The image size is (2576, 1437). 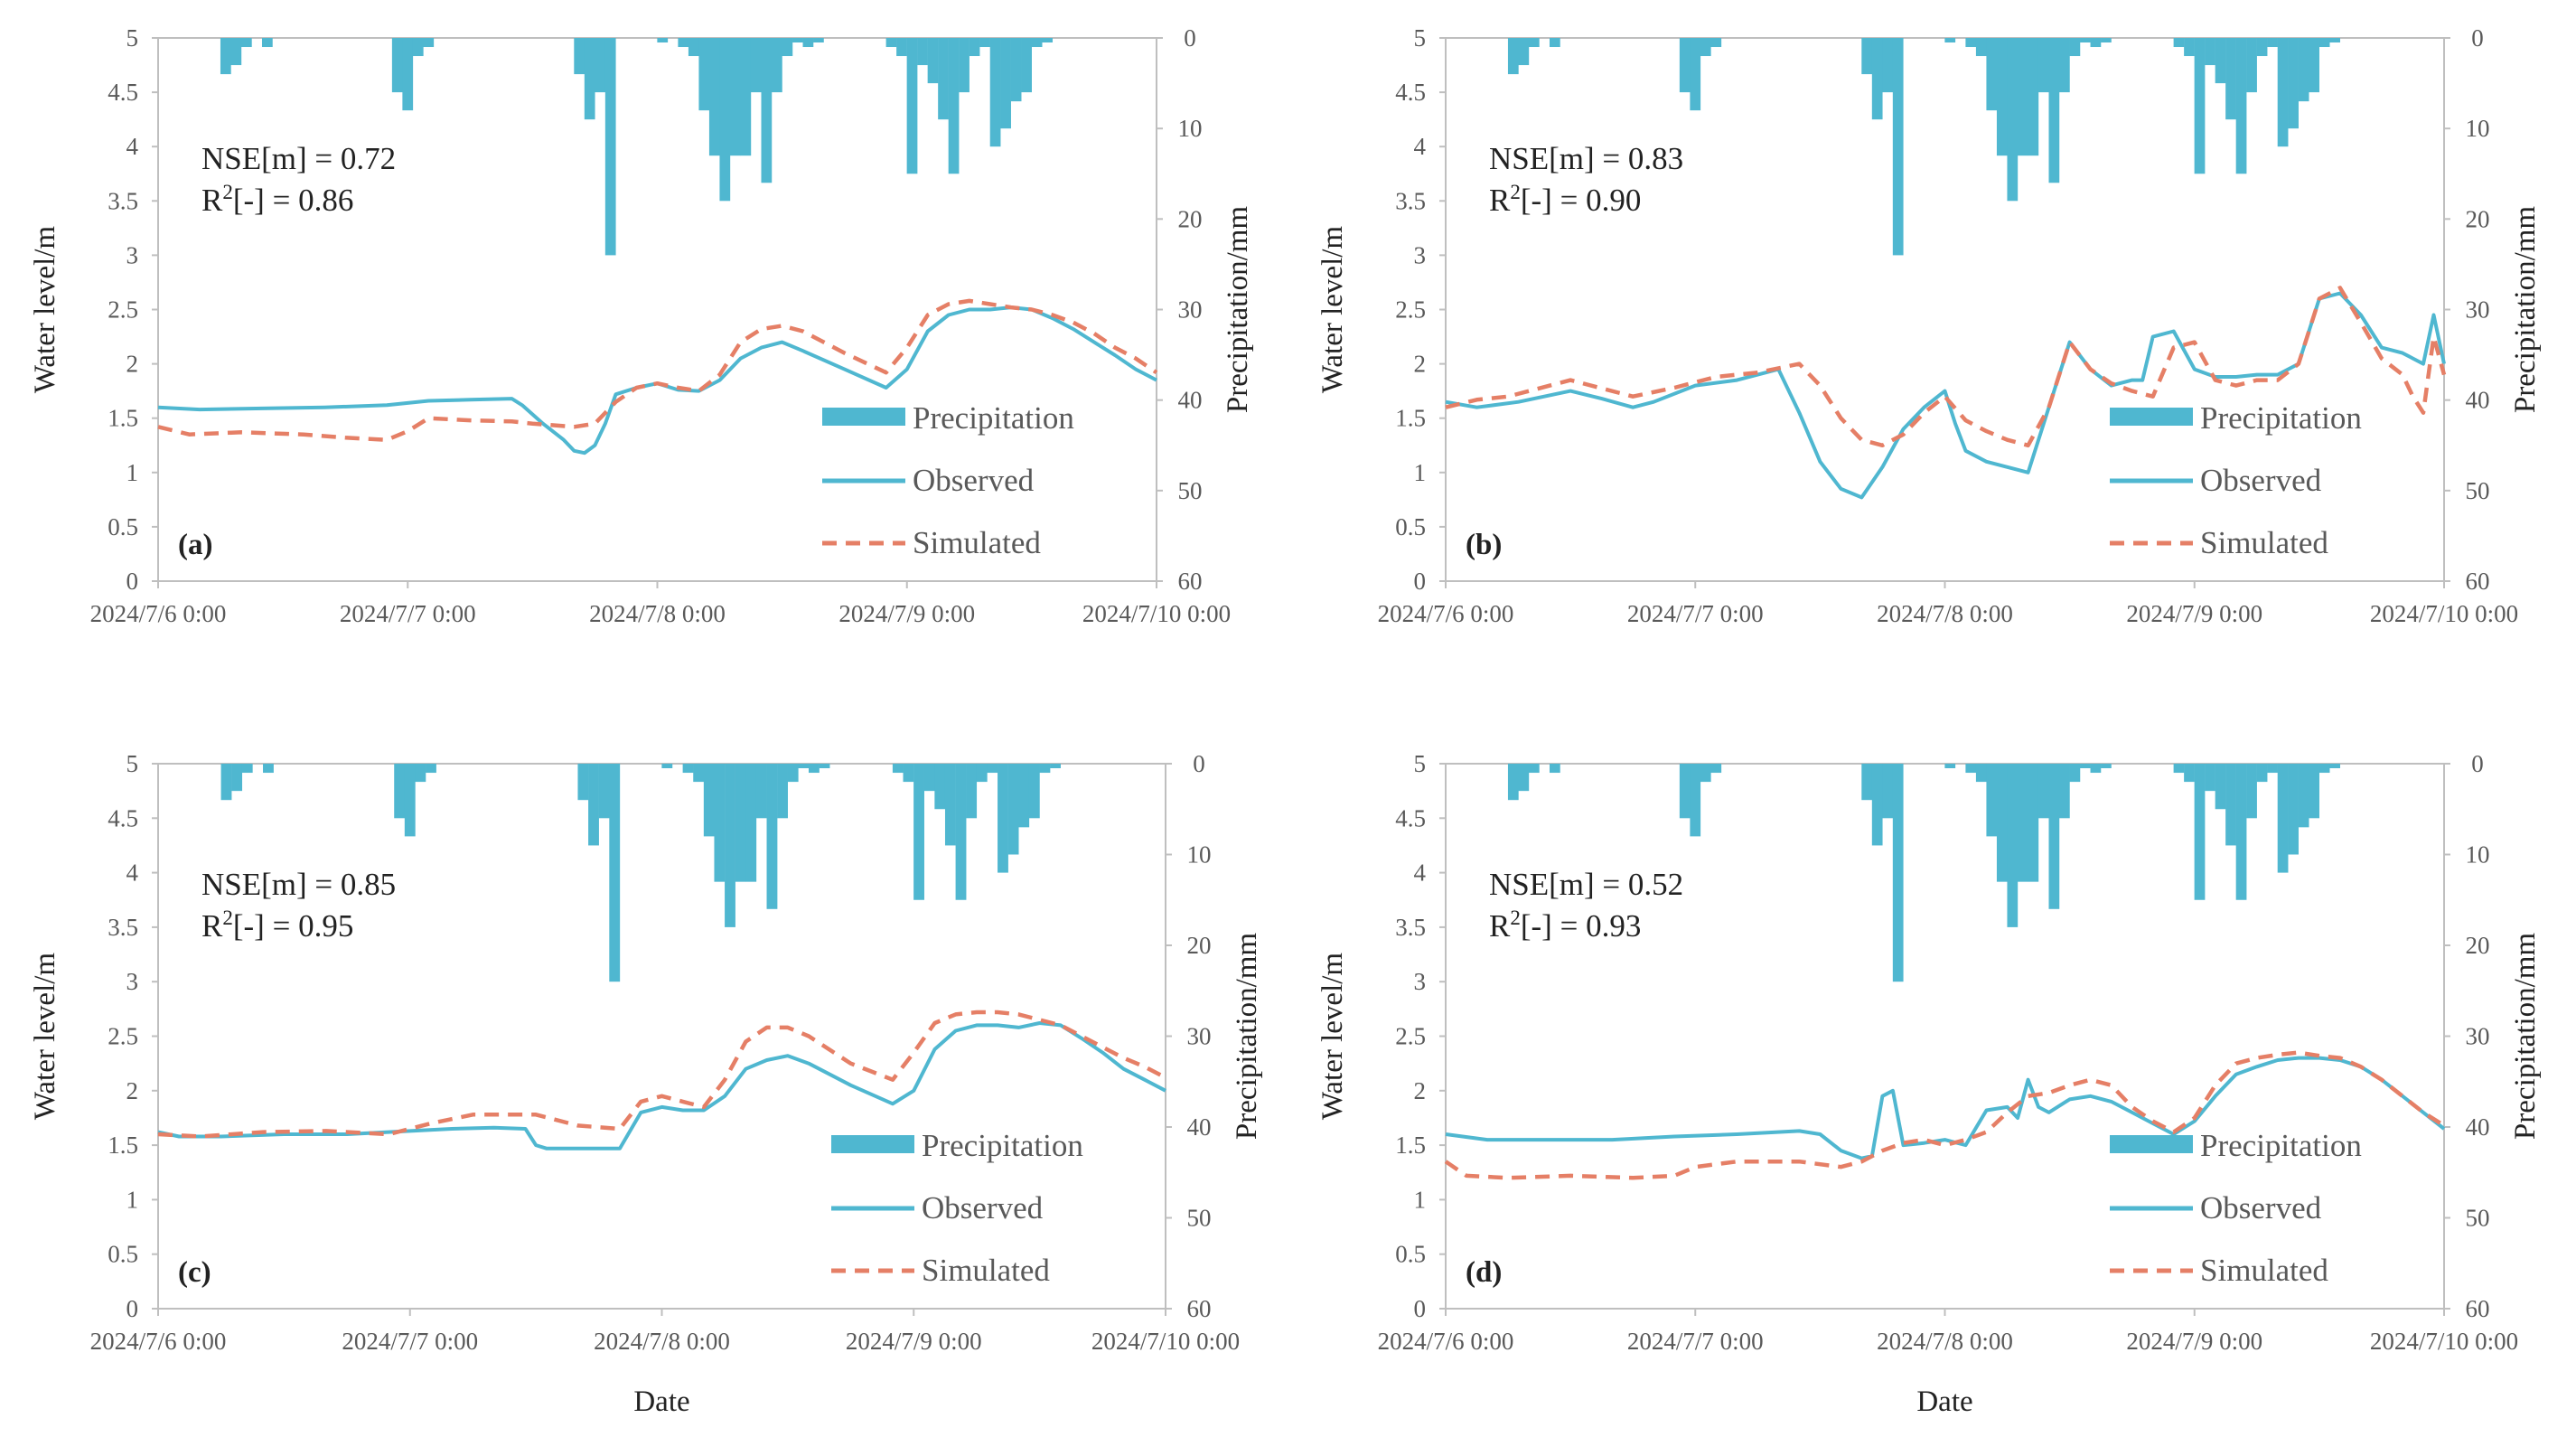 What do you see at coordinates (2264, 1270) in the screenshot?
I see `legend-label: Simulated` at bounding box center [2264, 1270].